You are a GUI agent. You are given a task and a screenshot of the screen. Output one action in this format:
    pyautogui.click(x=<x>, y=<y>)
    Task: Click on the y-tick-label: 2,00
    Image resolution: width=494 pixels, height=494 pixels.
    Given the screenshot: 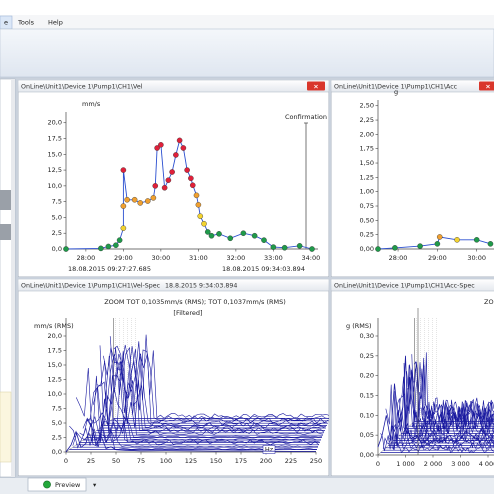 What is the action you would take?
    pyautogui.click(x=367, y=134)
    